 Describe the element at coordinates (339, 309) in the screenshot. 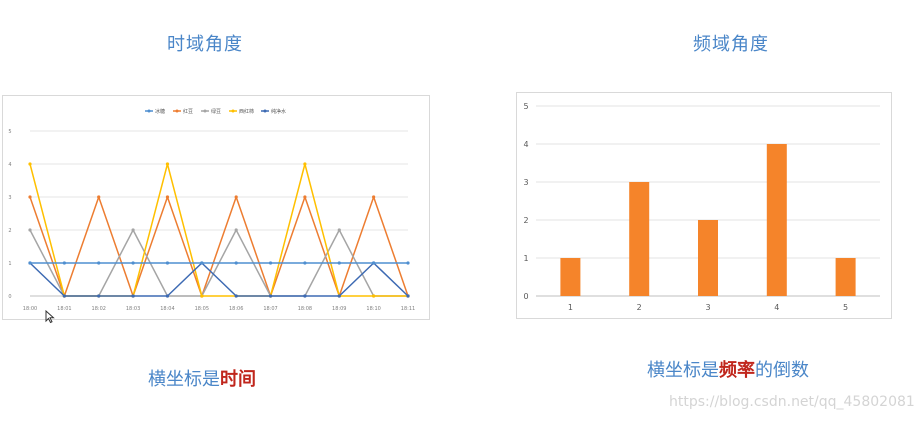

I see `x-tick-label: 18:09` at that location.